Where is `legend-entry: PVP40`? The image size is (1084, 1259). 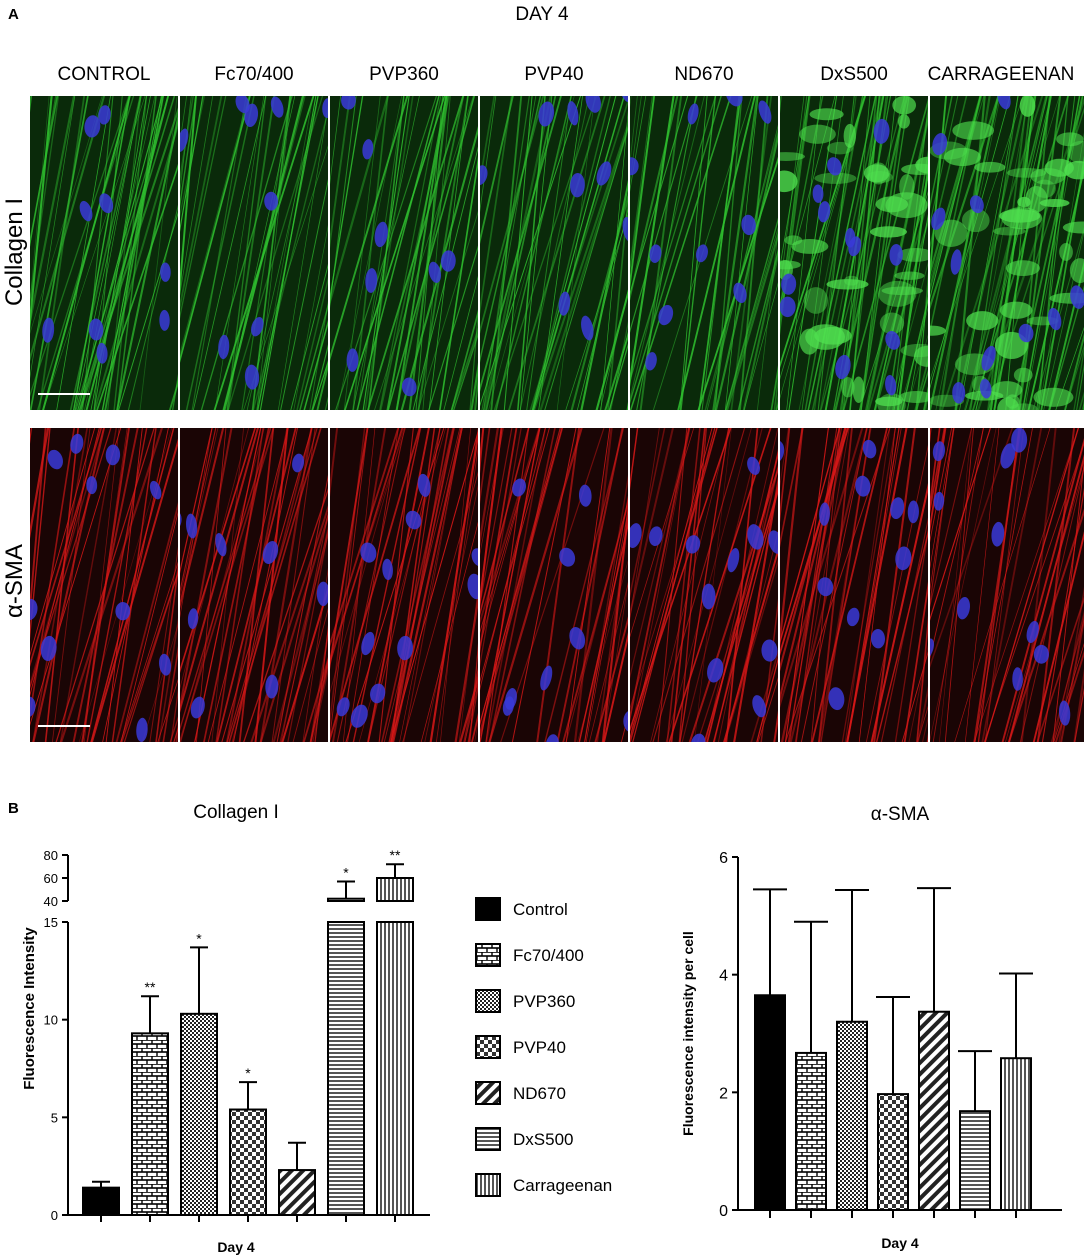 legend-entry: PVP40 is located at coordinates (520, 1047).